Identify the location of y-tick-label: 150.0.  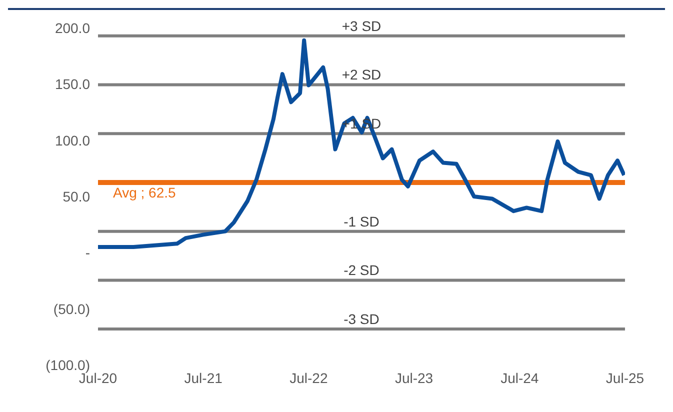
(72, 84).